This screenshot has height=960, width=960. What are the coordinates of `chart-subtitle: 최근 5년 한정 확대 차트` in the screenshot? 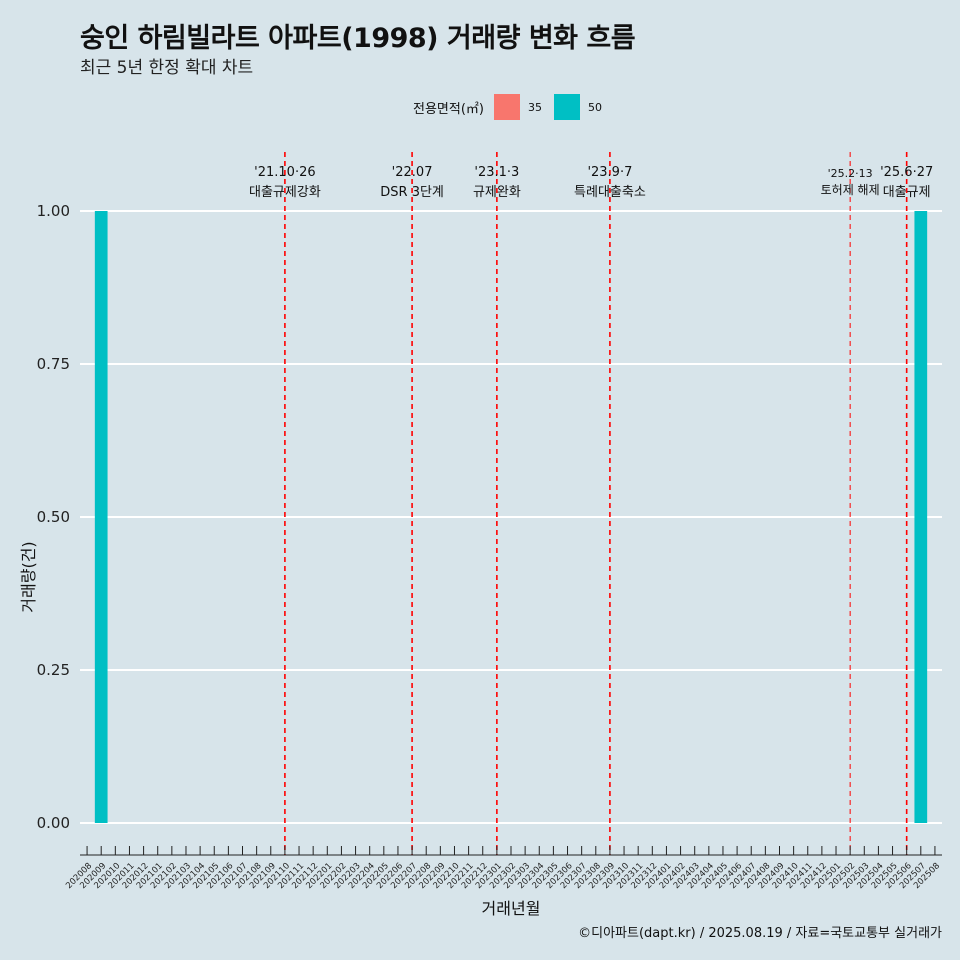 It's located at (167, 68).